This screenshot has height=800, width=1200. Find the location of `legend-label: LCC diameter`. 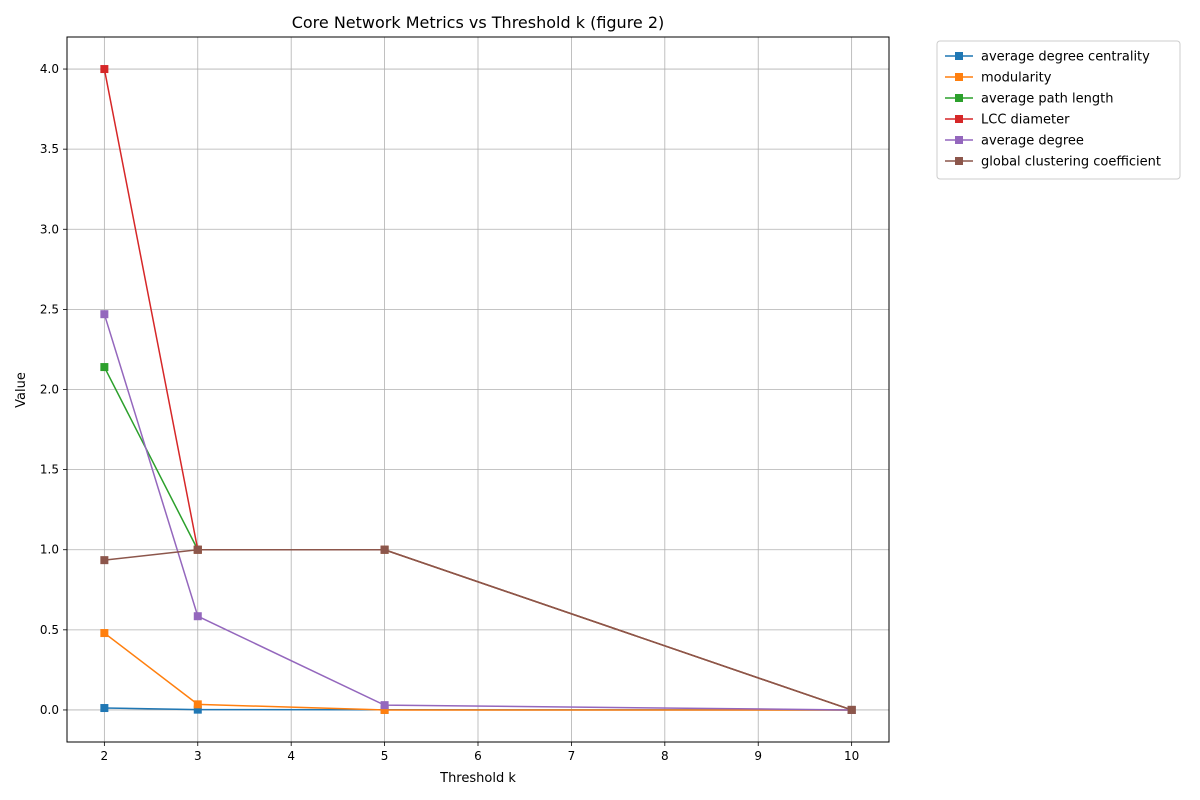

legend-label: LCC diameter is located at coordinates (1025, 120).